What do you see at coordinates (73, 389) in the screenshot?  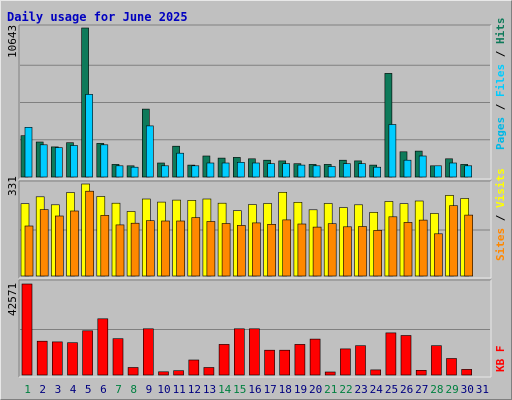 I see `day-label-4: 4` at bounding box center [73, 389].